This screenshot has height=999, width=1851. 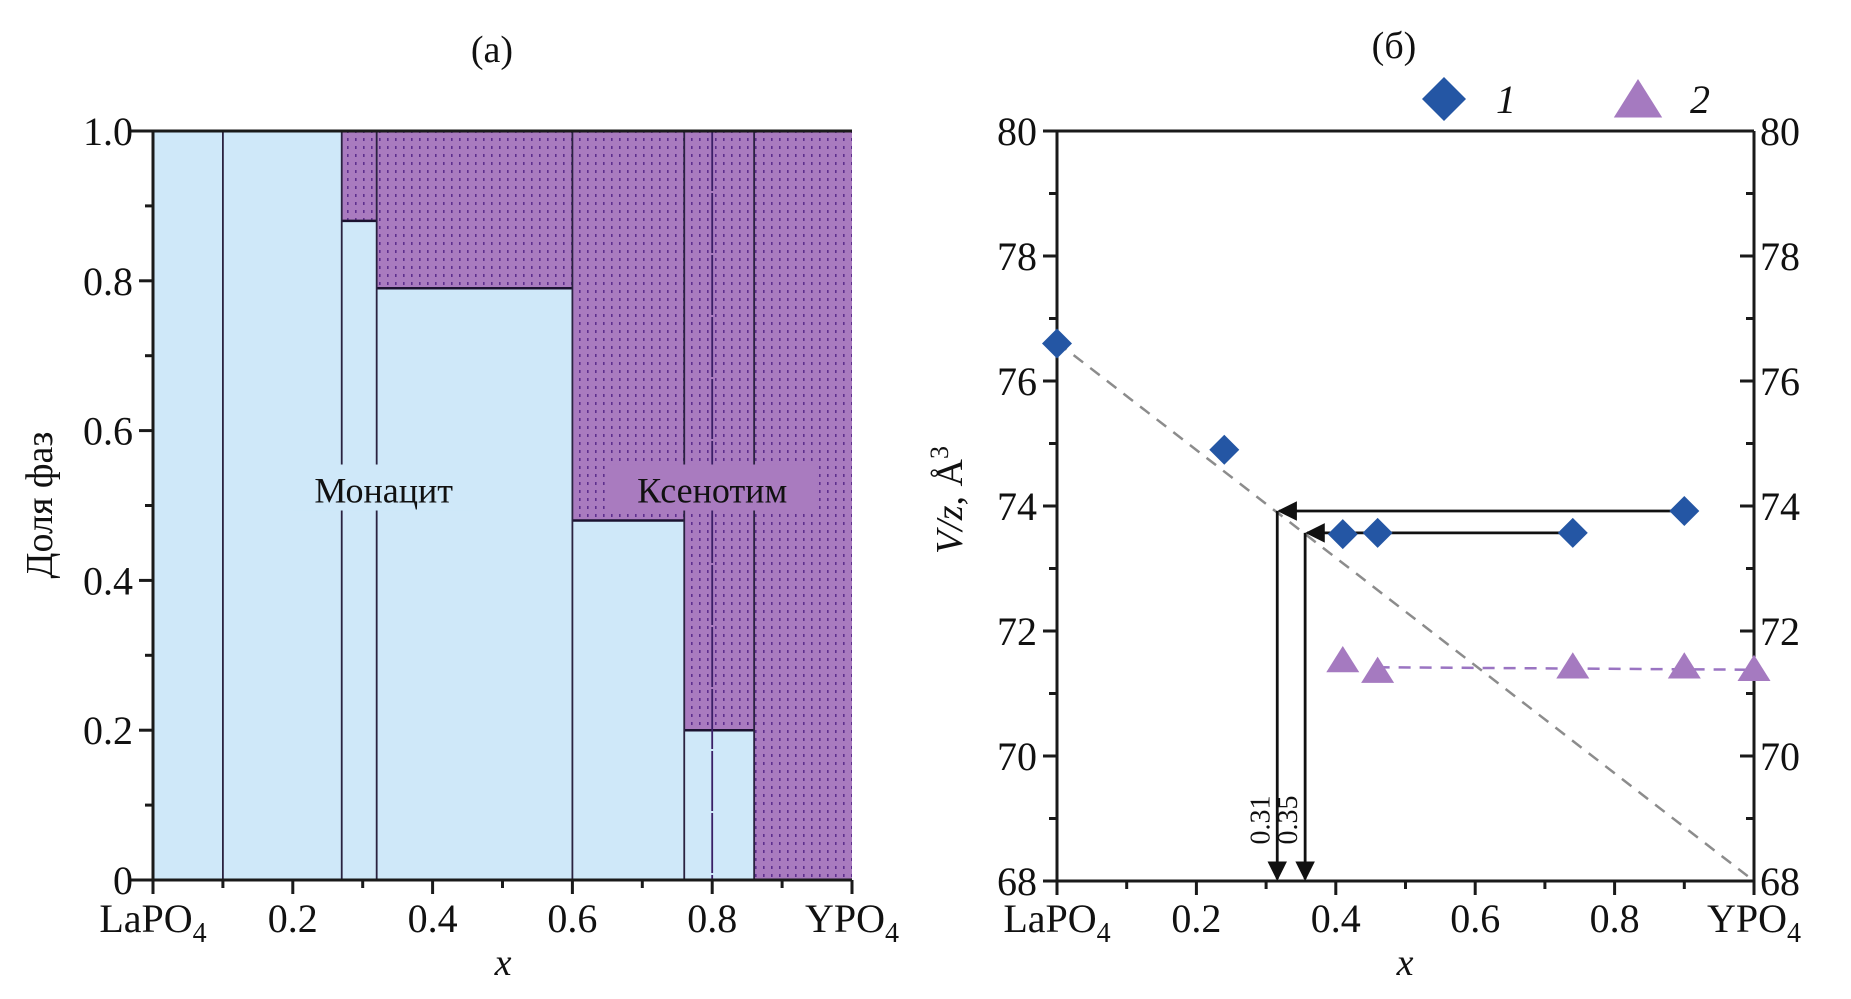 What do you see at coordinates (1780, 506) in the screenshot?
I see `y-tick-label-right: 74` at bounding box center [1780, 506].